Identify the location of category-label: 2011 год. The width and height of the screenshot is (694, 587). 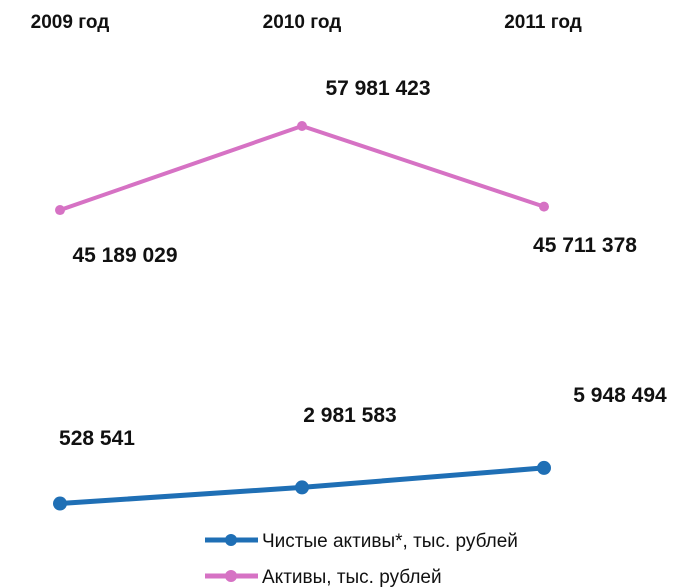
(543, 22).